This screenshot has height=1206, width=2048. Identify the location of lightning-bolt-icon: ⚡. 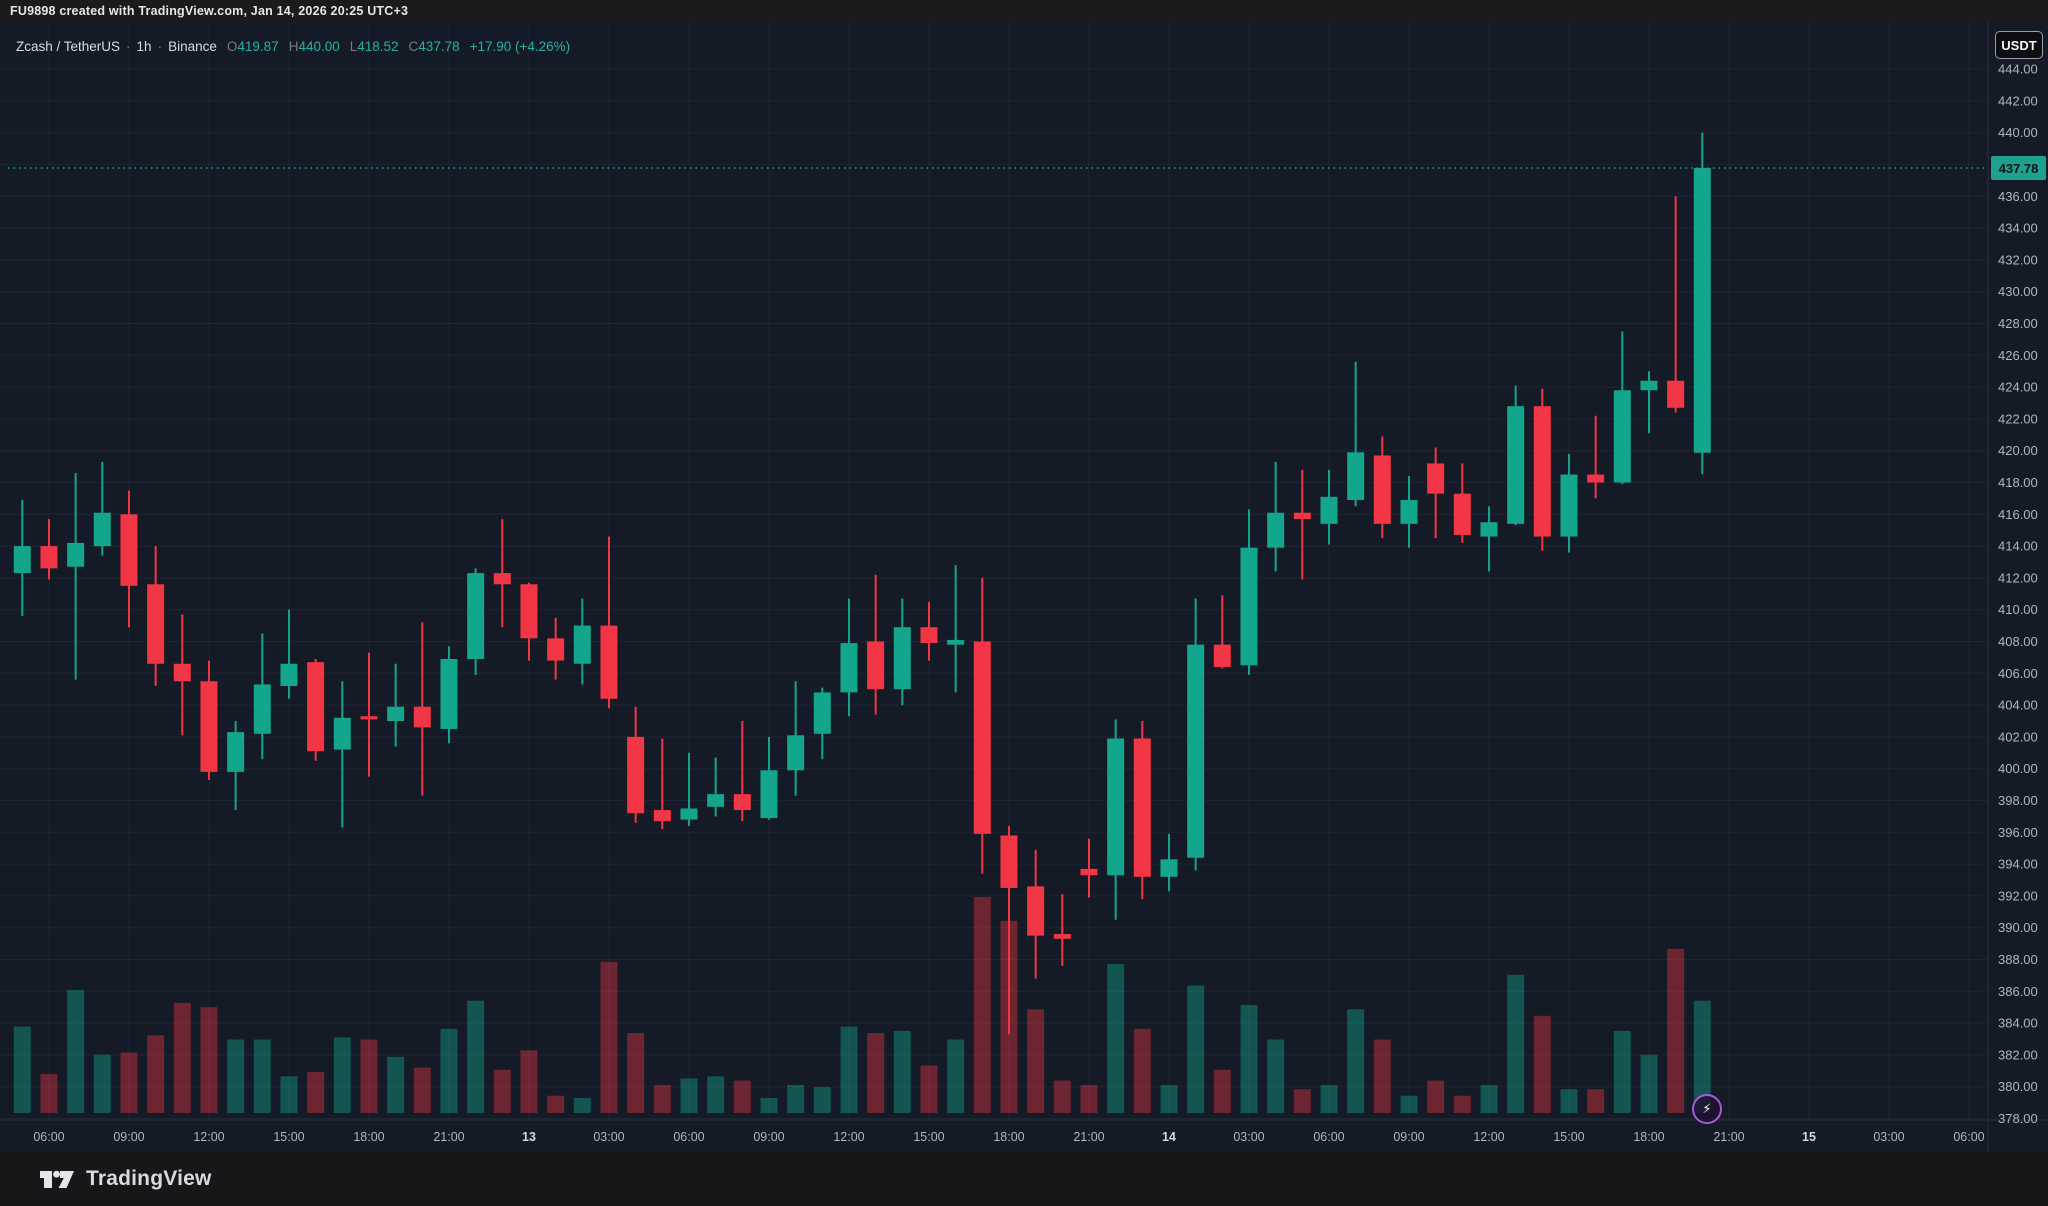
(1707, 1108).